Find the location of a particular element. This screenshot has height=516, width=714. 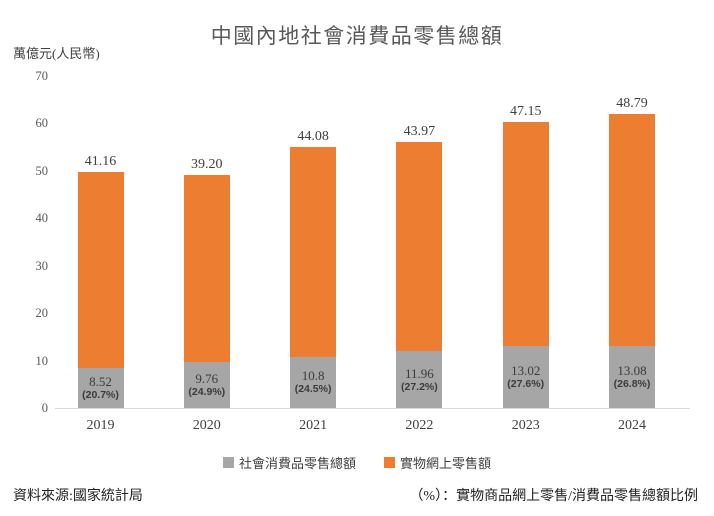

percent-definition-note: （%）：實物商品網上零售/消費品零售總額比例 is located at coordinates (553, 496).